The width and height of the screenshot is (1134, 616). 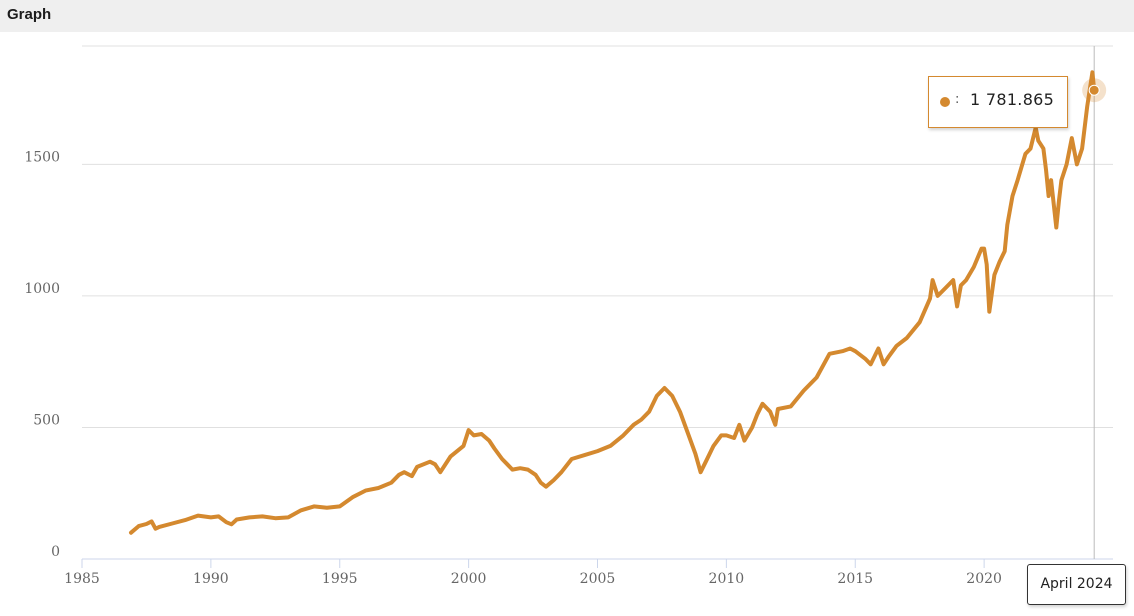 What do you see at coordinates (855, 579) in the screenshot?
I see `x-tick-label: 2015` at bounding box center [855, 579].